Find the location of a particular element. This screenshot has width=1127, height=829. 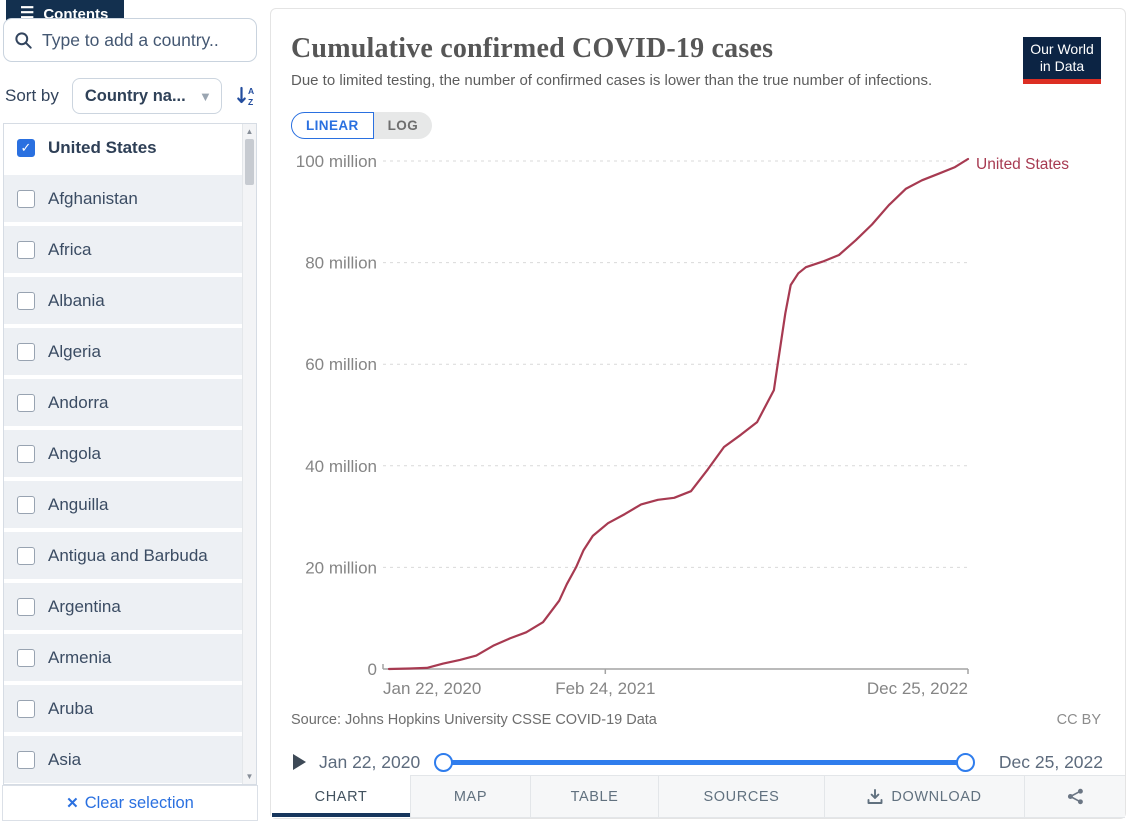

svg-text: A is located at coordinates (251, 91).